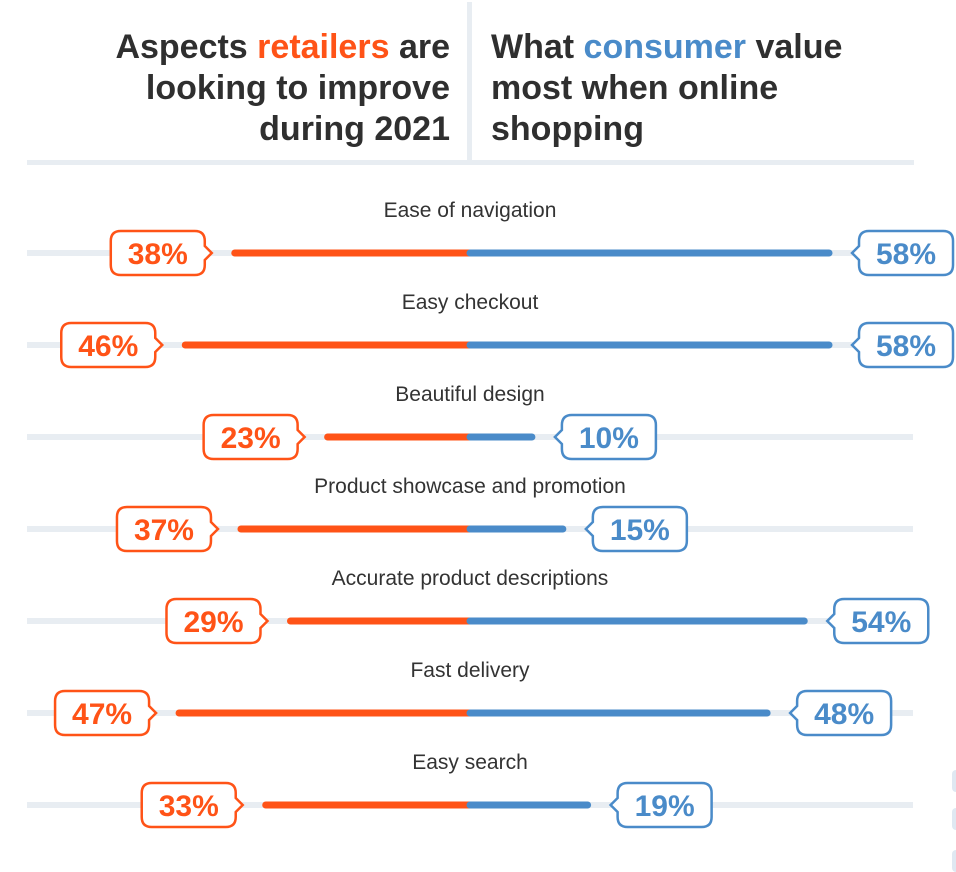 The width and height of the screenshot is (956, 872). Describe the element at coordinates (469, 82) in the screenshot. I see `vertical-divider` at that location.